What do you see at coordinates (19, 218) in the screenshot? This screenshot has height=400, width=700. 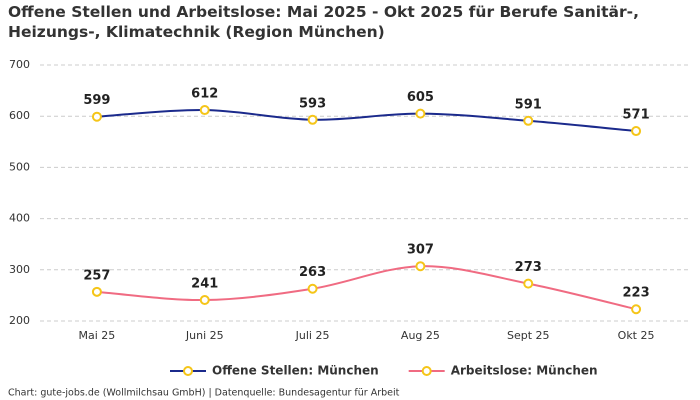 I see `y-tick-label: 400` at bounding box center [19, 218].